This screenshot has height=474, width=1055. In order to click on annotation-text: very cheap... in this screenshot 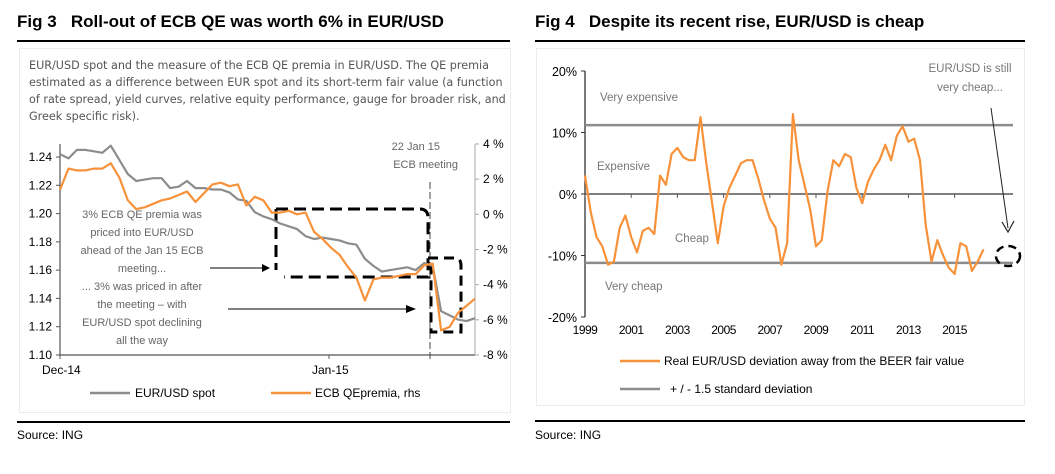, I will do `click(970, 88)`.